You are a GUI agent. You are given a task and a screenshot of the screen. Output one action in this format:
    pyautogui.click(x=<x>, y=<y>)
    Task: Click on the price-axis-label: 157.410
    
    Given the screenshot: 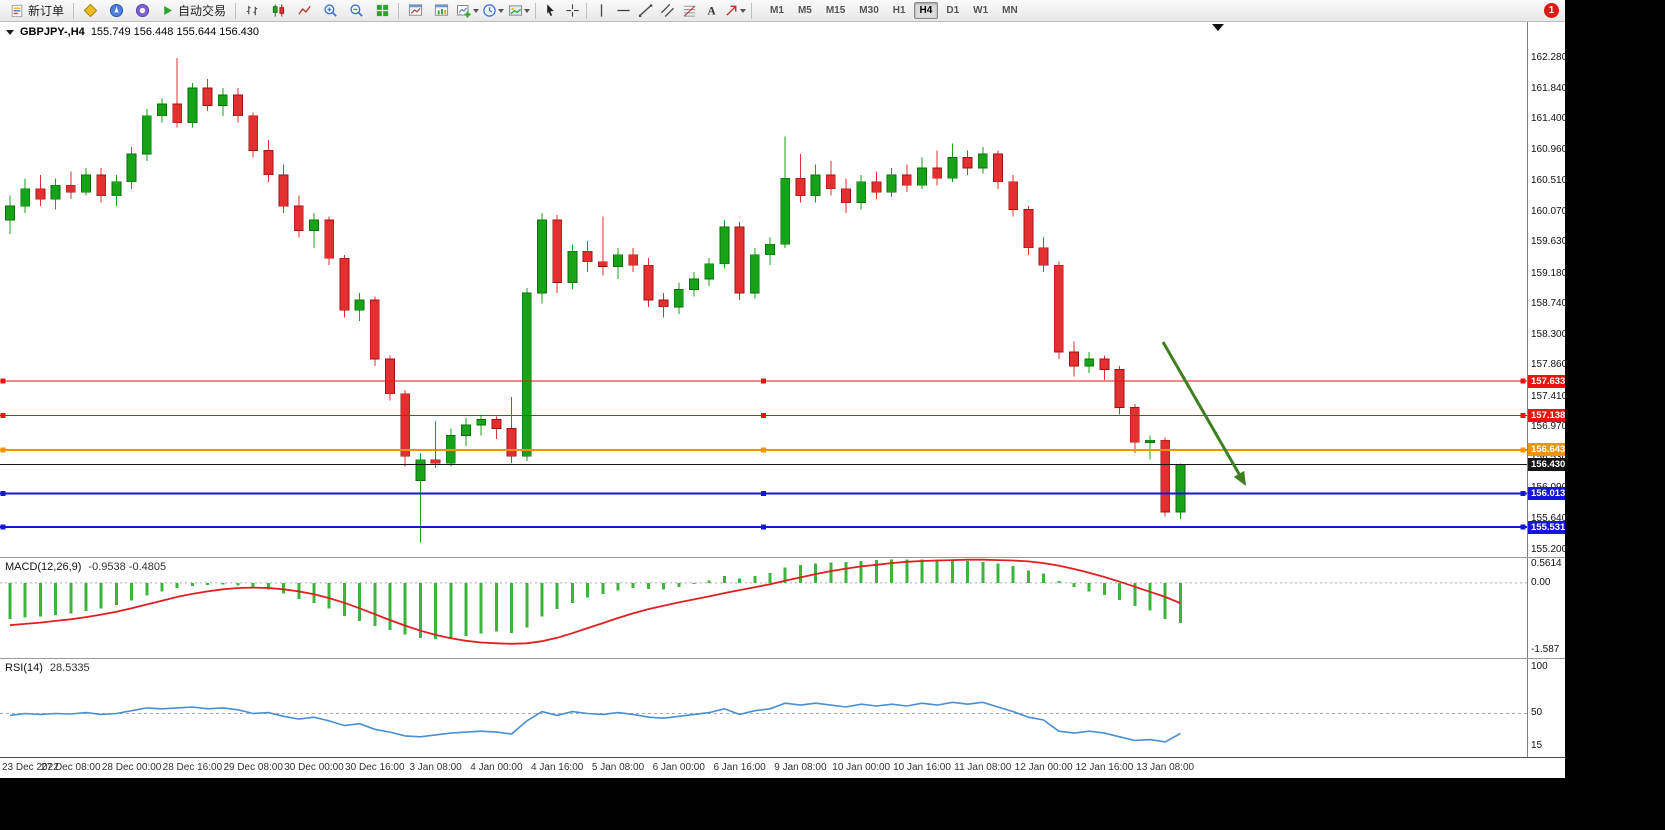 What is the action you would take?
    pyautogui.click(x=1549, y=396)
    